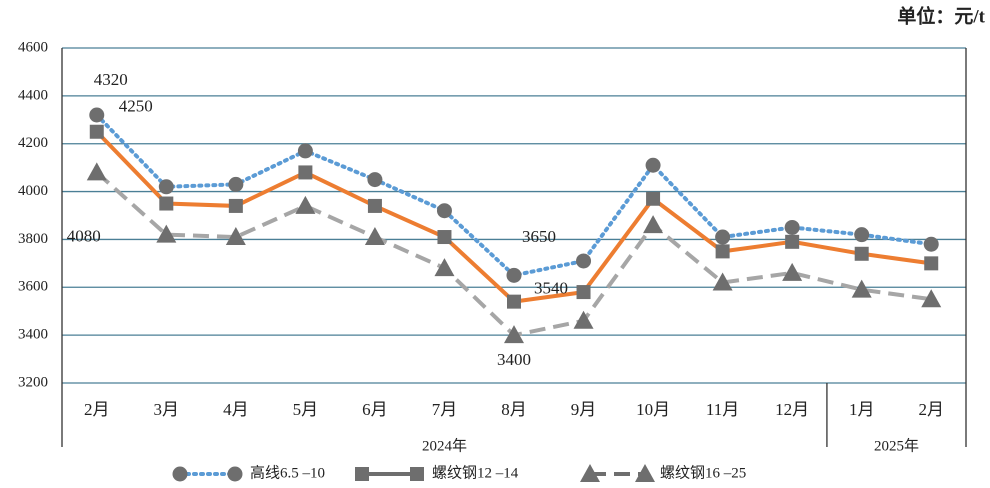 The height and width of the screenshot is (488, 990). I want to click on y-tick-label: 4400, so click(33, 95).